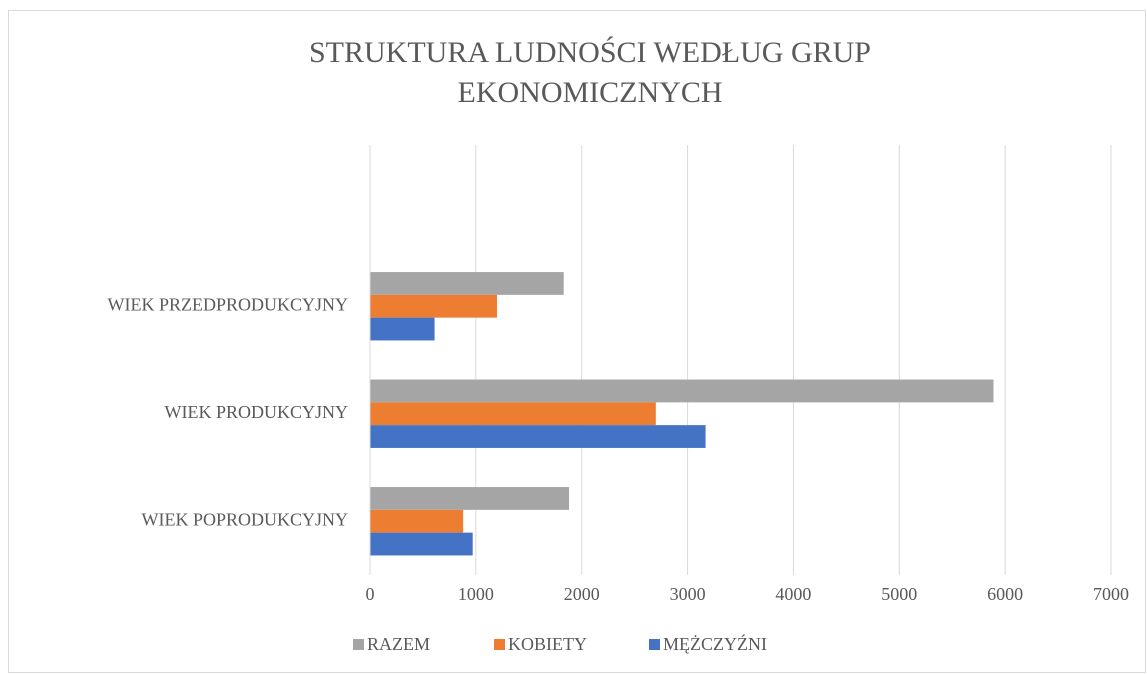 The height and width of the screenshot is (674, 1147). Describe the element at coordinates (476, 594) in the screenshot. I see `x-tick-label: 1000` at that location.